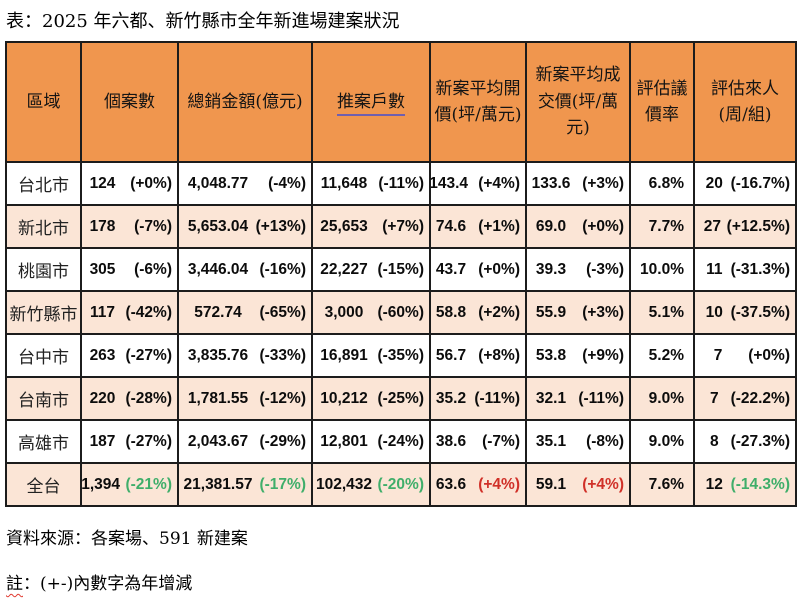 This screenshot has width=800, height=600. I want to click on cell-content: 21,381.57 (-17%), so click(244, 485).